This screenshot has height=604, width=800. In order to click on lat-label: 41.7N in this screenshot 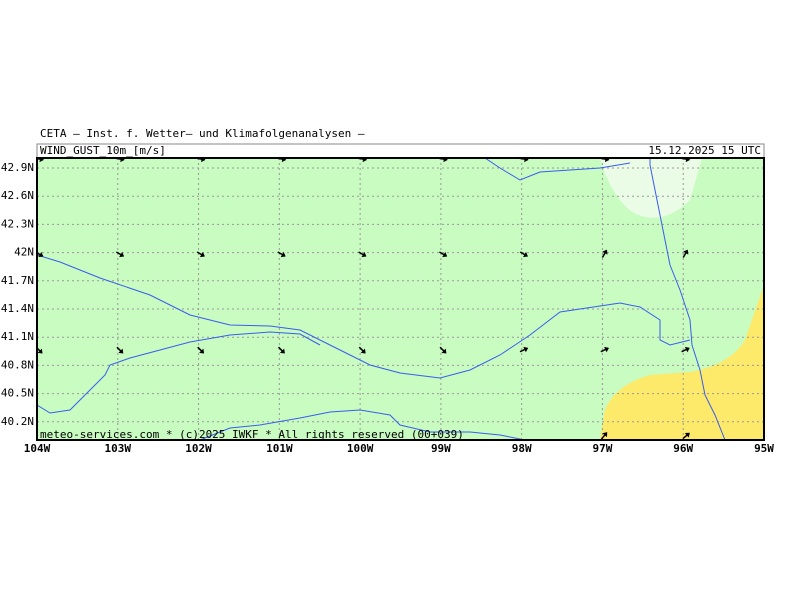, I will do `click(17, 280)`.